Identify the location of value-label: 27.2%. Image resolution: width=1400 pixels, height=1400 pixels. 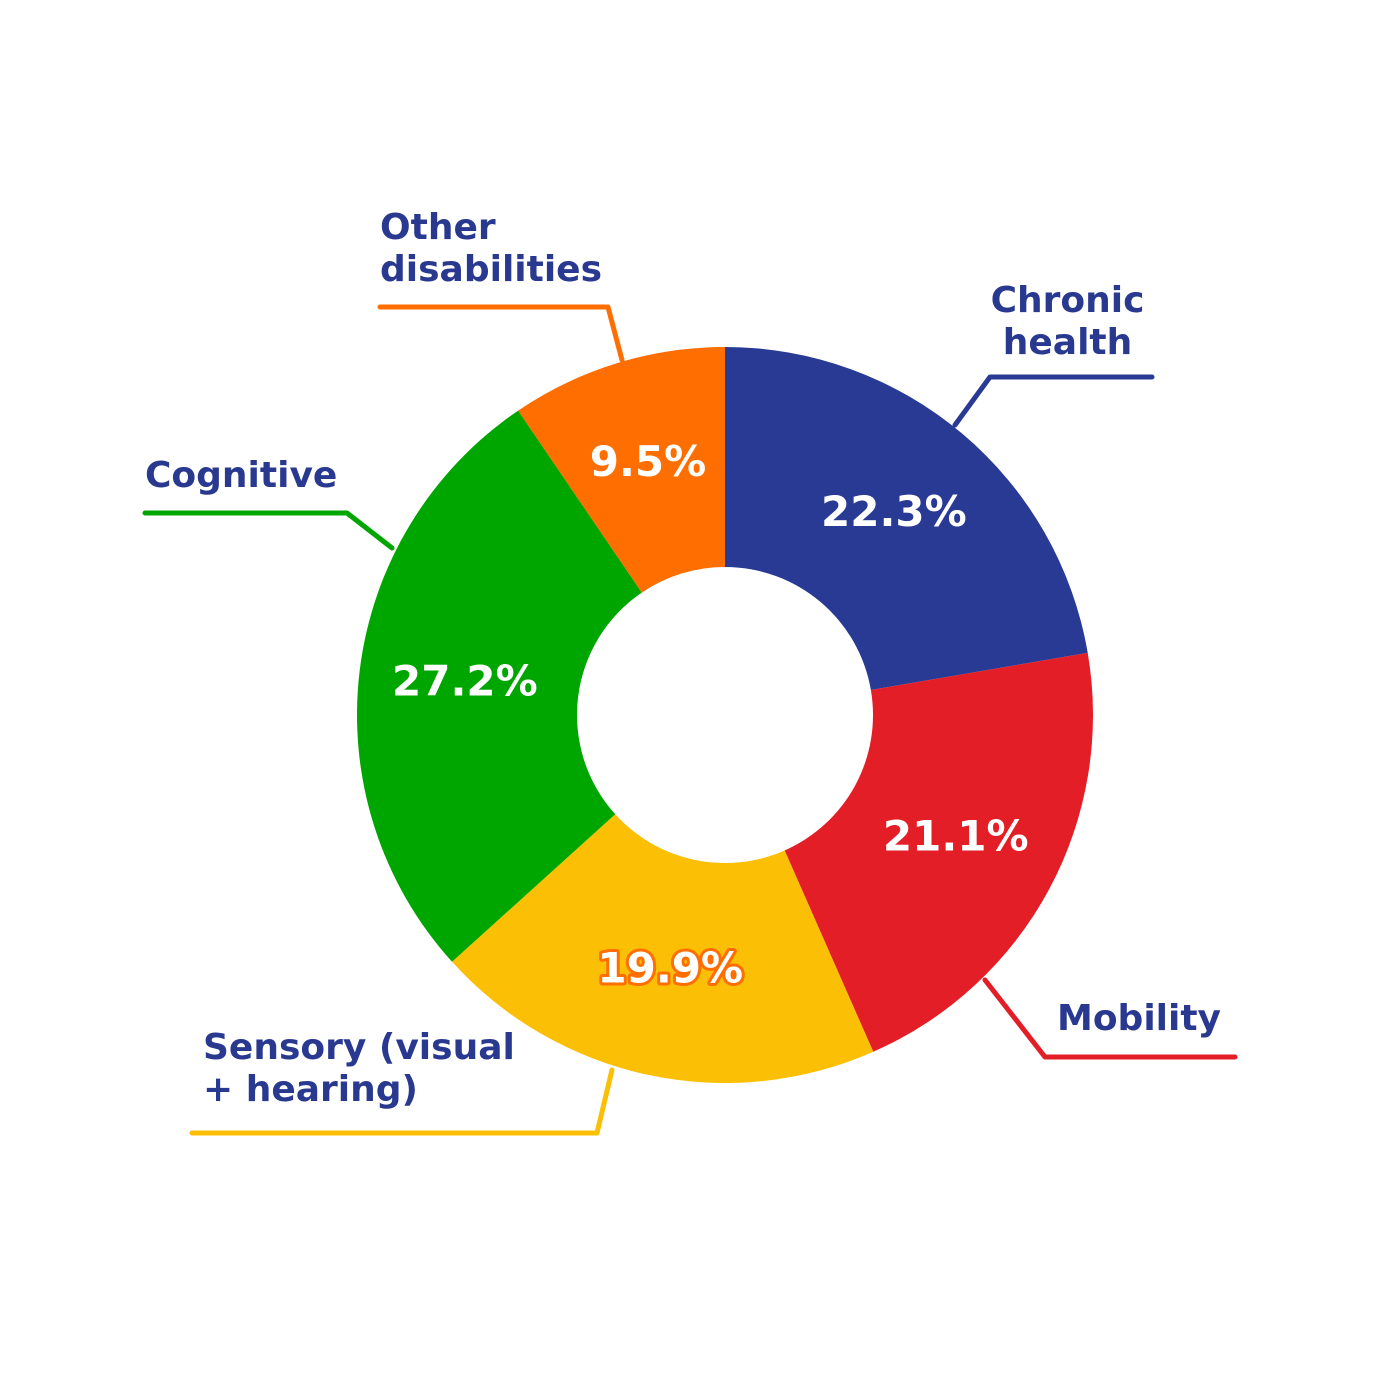
(465, 680).